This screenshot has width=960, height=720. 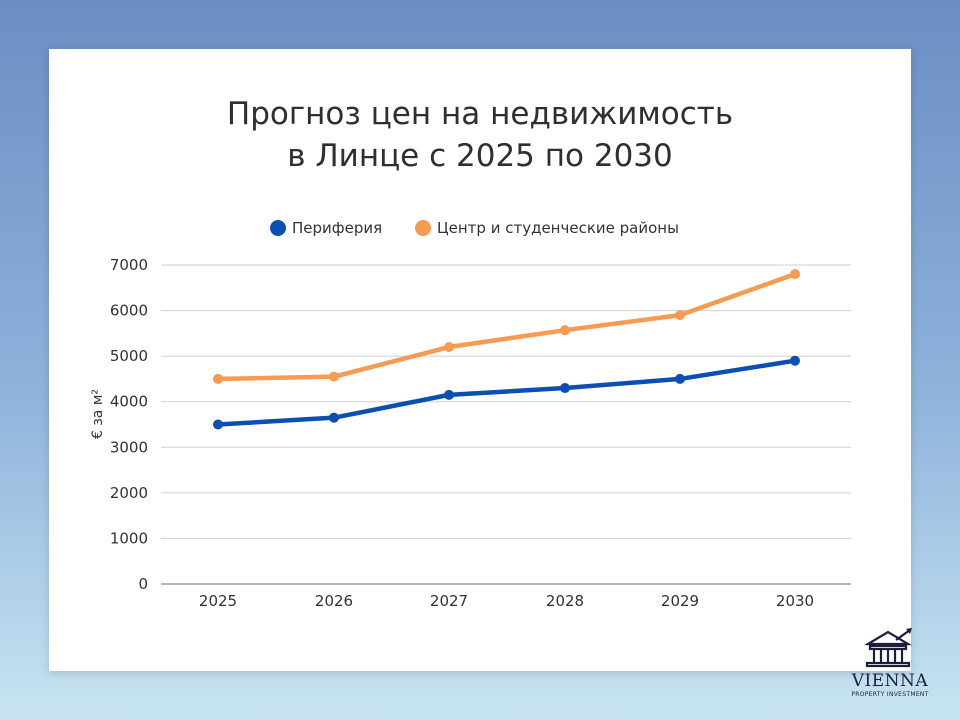 What do you see at coordinates (129, 493) in the screenshot?
I see `y-tick-label: 2000` at bounding box center [129, 493].